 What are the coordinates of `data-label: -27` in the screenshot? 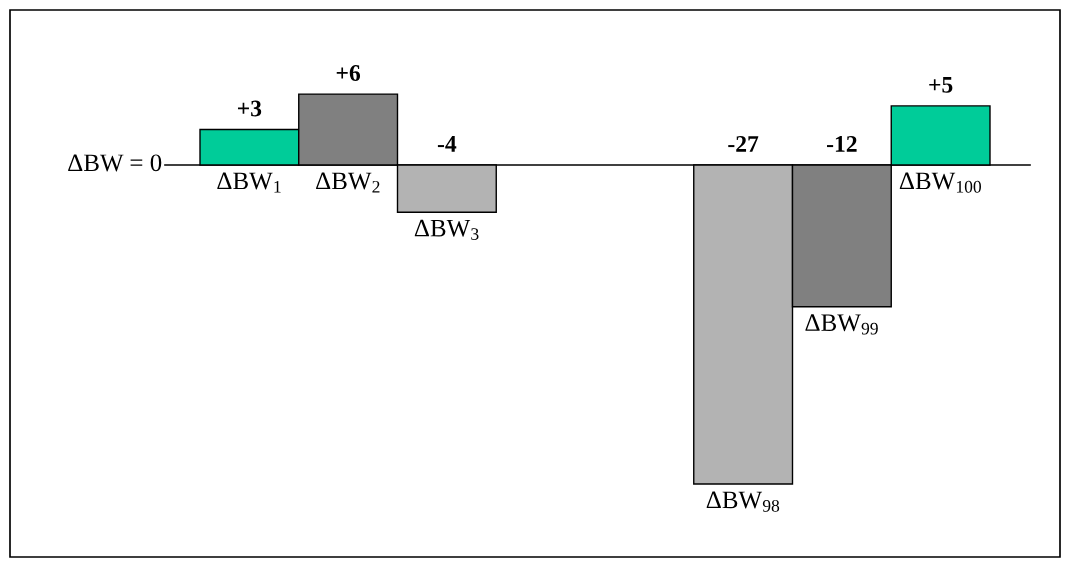 It's located at (743, 144).